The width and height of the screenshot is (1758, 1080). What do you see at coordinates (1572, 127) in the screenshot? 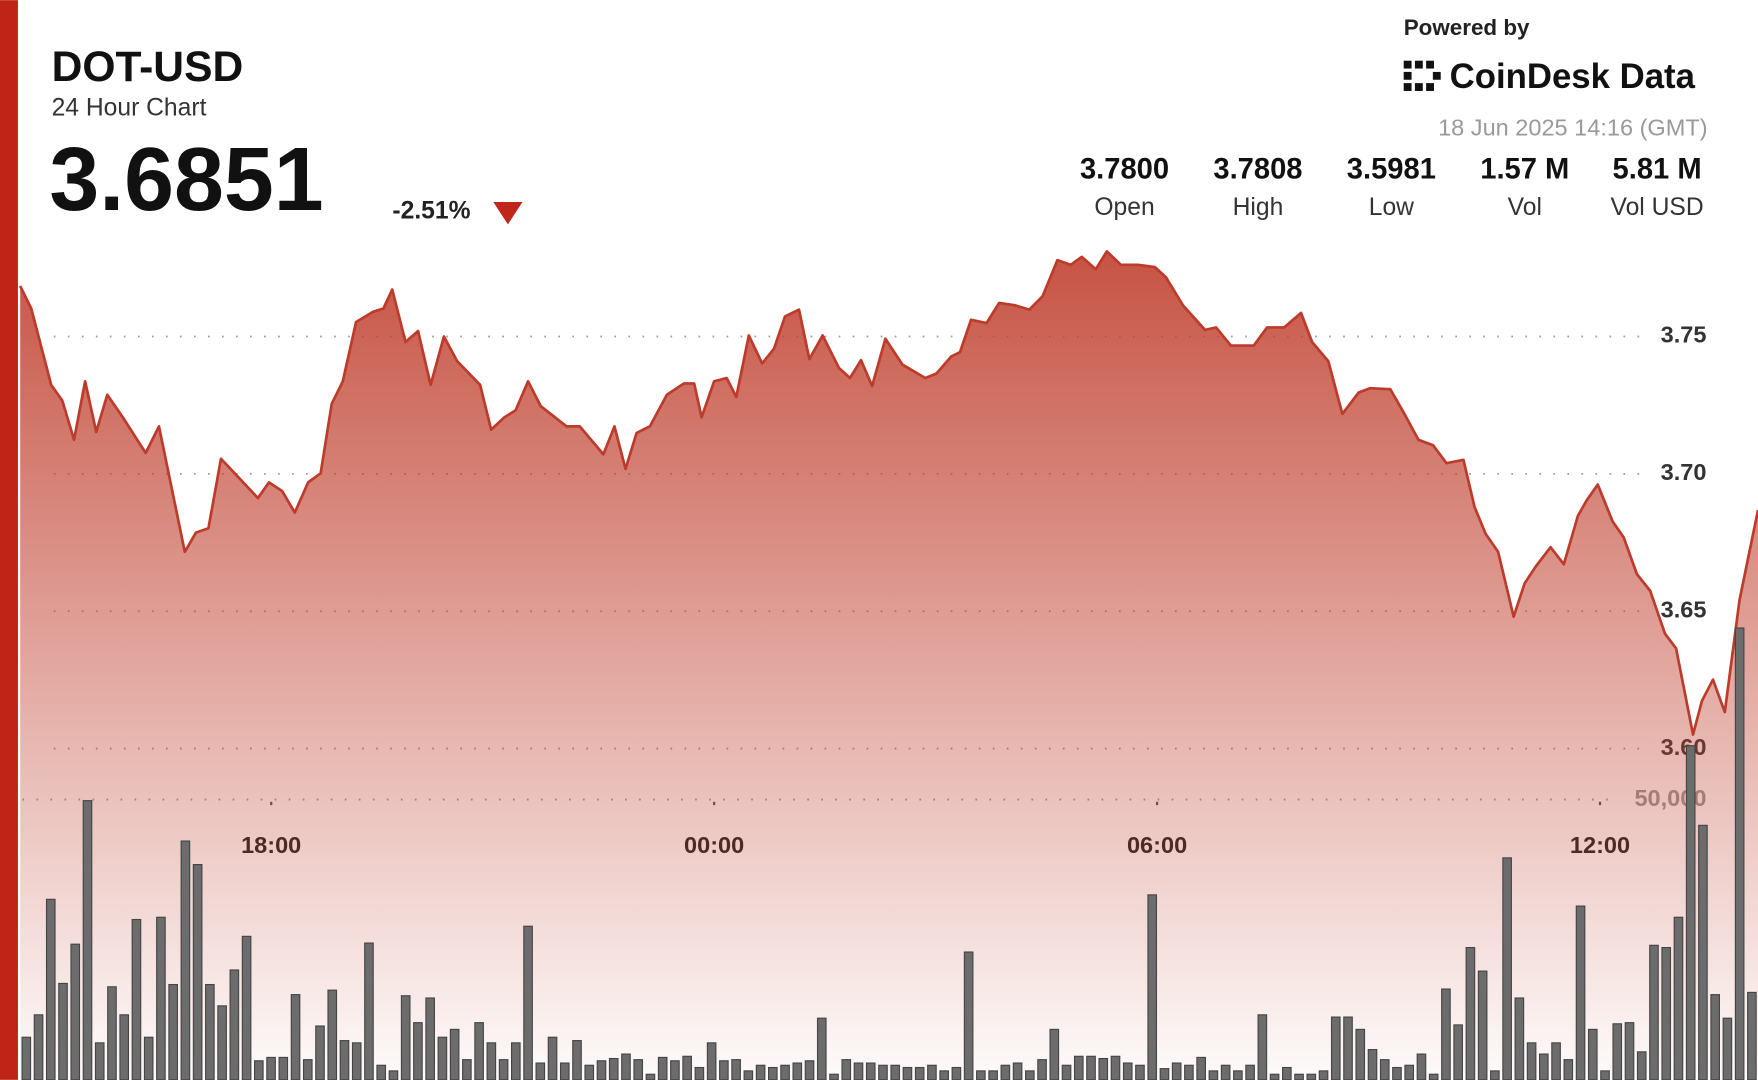
I see `timestamp: 18 Jun 2025 14:16 (GMT)` at bounding box center [1572, 127].